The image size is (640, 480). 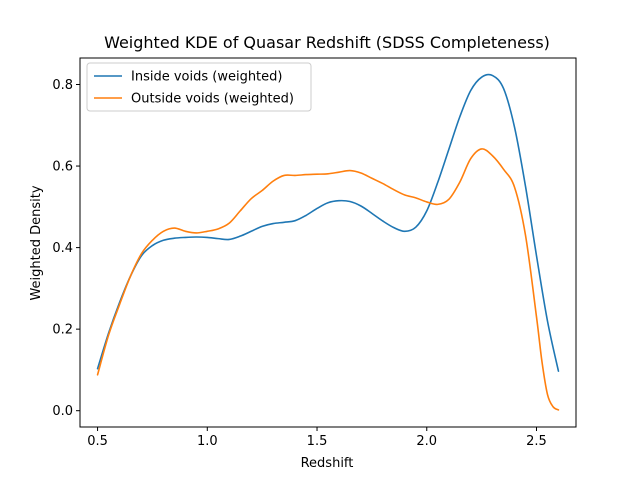 I want to click on x-tick-label: 1.5, so click(x=317, y=441).